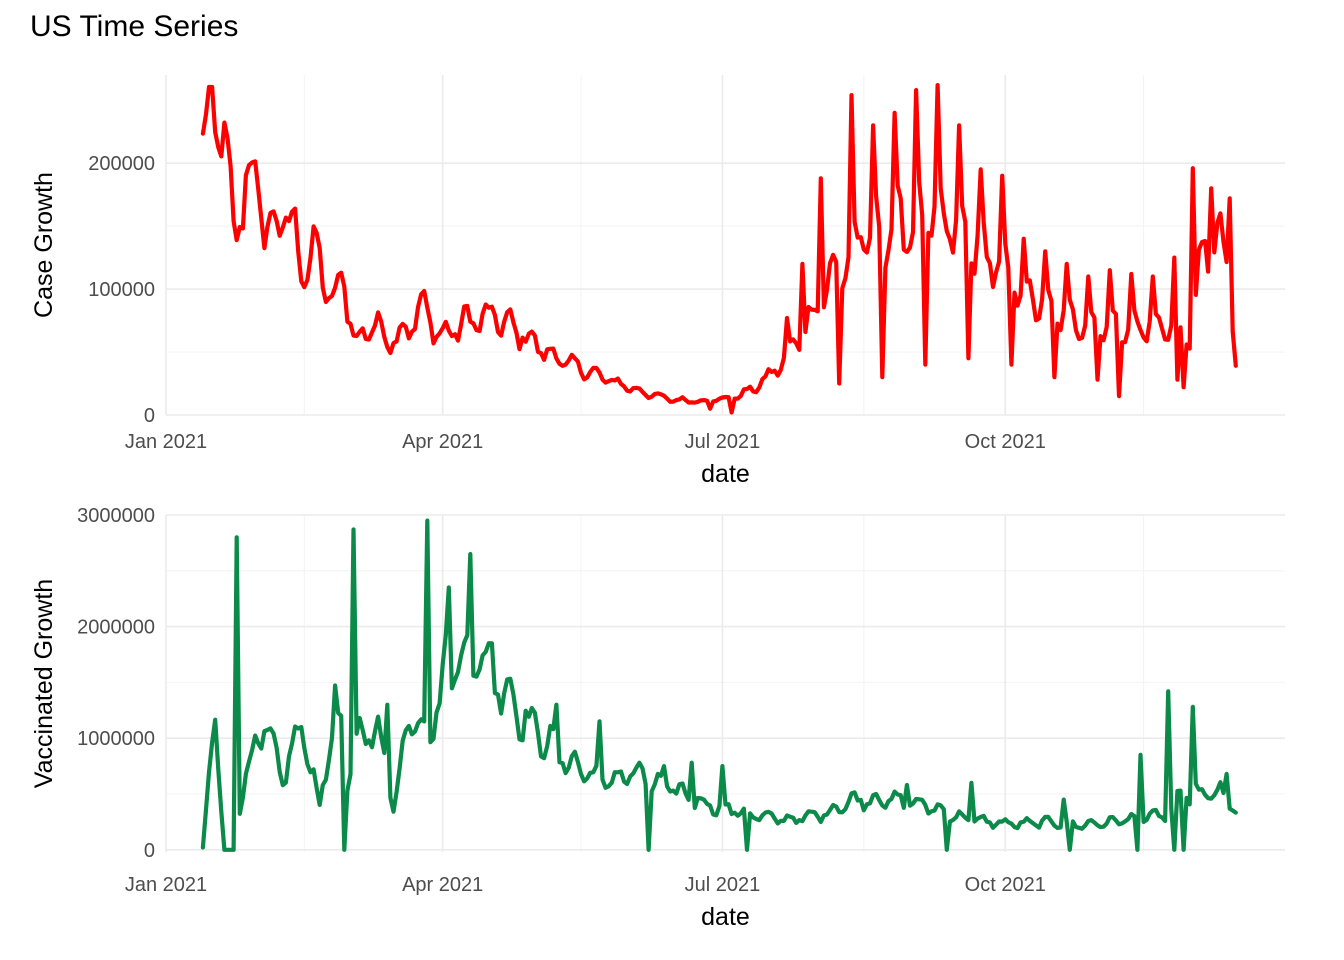 The height and width of the screenshot is (960, 1344). What do you see at coordinates (116, 516) in the screenshot?
I see `y-tick-label: 3000000` at bounding box center [116, 516].